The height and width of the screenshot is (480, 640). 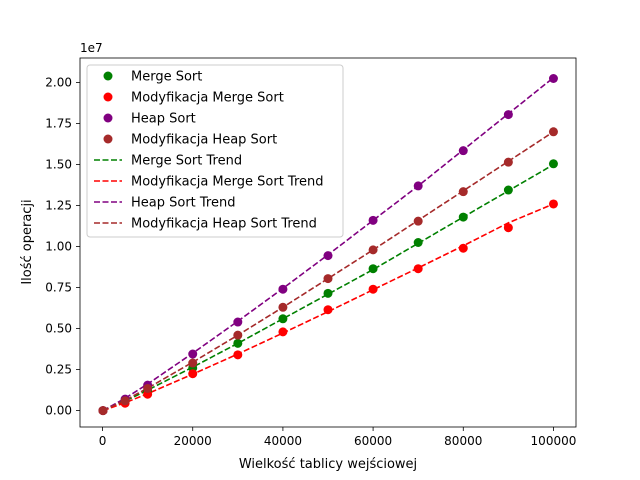 What do you see at coordinates (338, 437) in the screenshot?
I see `x-axis-ticks: 0 20000 40000 60000 80000 100000` at bounding box center [338, 437].